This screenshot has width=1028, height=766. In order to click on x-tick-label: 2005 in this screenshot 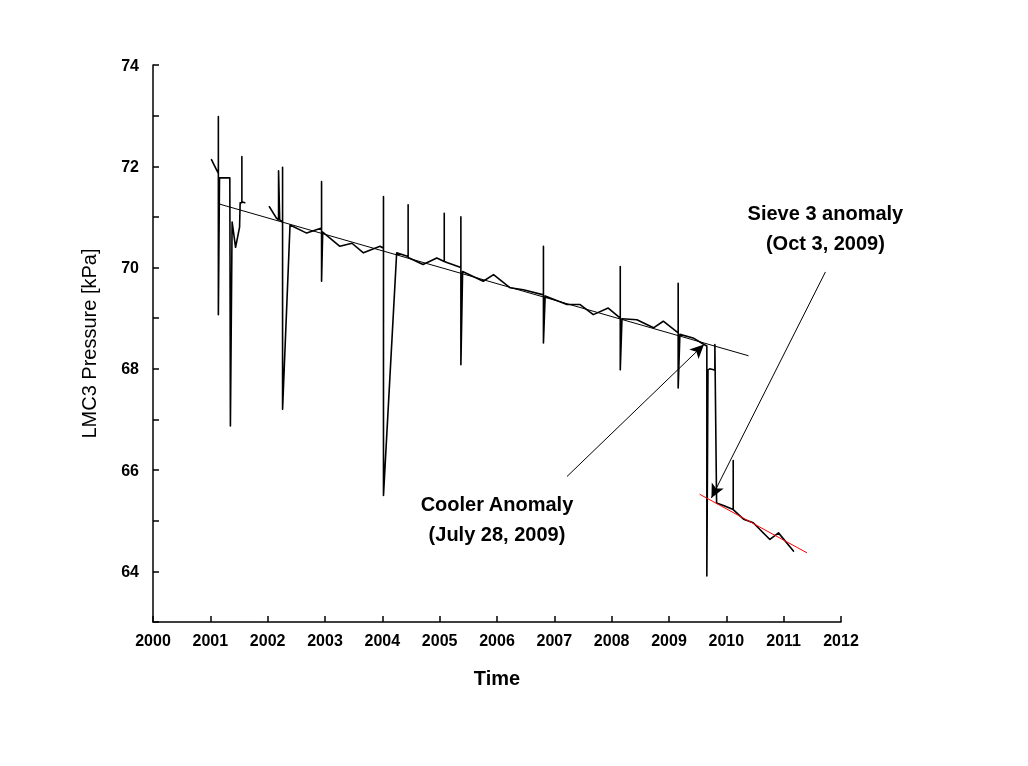, I will do `click(439, 640)`.